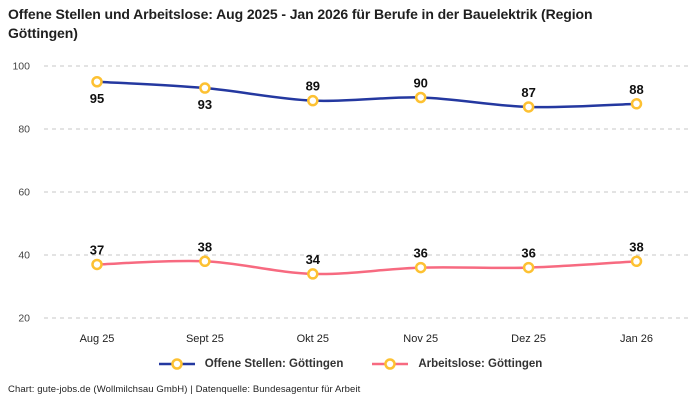 Image resolution: width=700 pixels, height=400 pixels. I want to click on legend-label-offene-stellen: Offene Stellen: Göttingen, so click(274, 364).